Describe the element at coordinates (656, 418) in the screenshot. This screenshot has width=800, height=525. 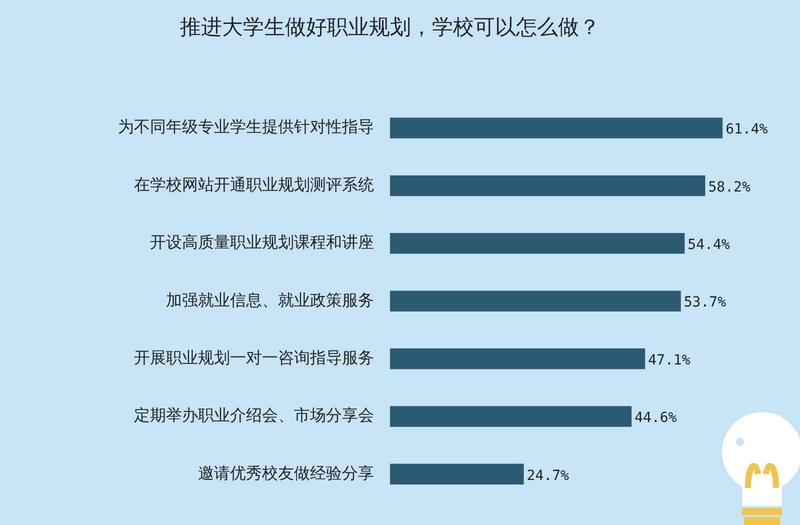
I see `data-label: 44.6%` at that location.